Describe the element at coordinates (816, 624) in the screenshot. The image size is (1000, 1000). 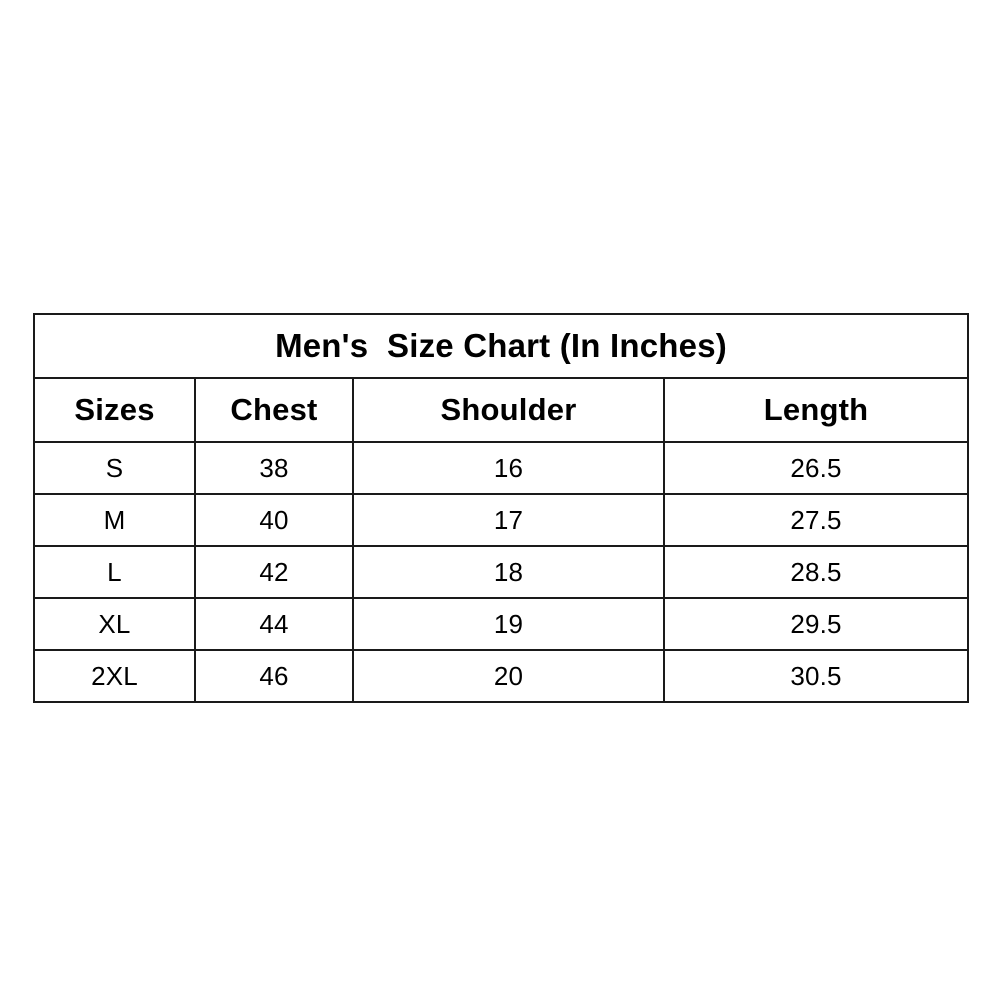
I see `cell-length: 29.5` at that location.